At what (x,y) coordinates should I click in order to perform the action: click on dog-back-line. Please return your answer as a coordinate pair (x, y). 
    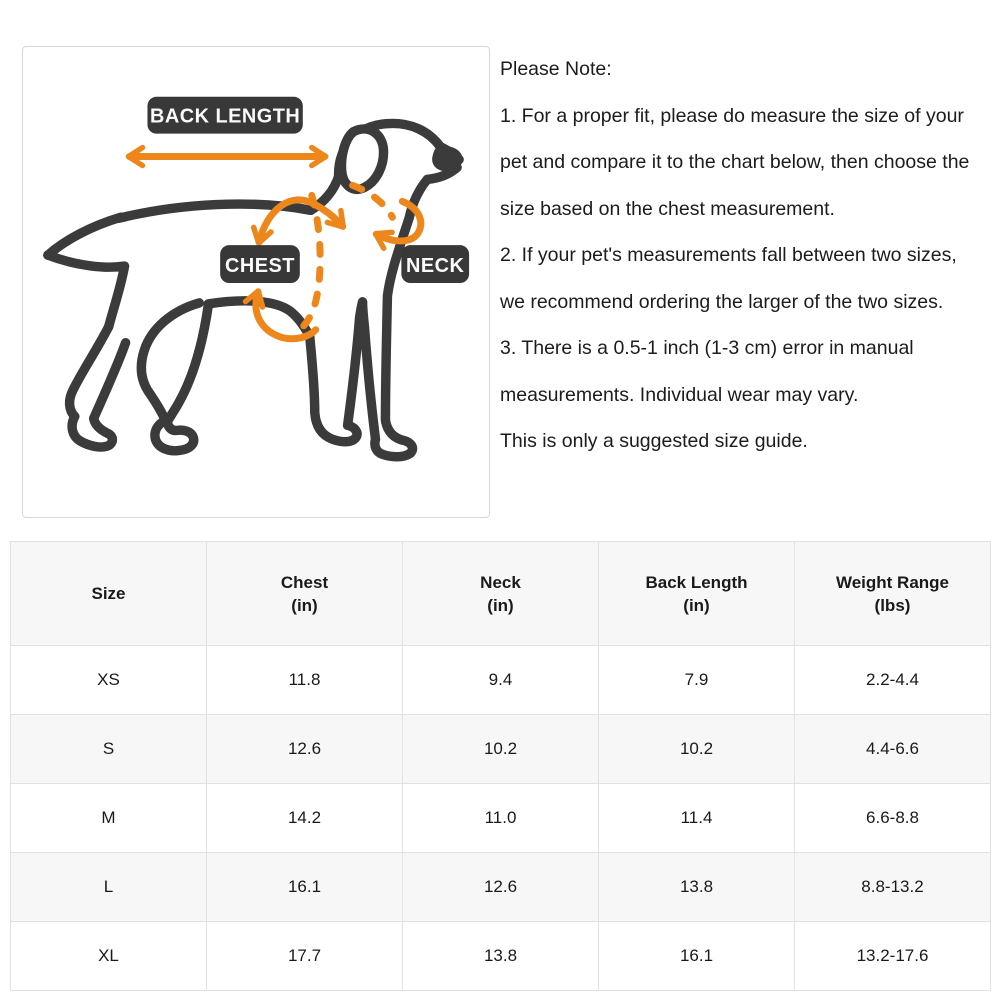
    Looking at the image, I should click on (214, 211).